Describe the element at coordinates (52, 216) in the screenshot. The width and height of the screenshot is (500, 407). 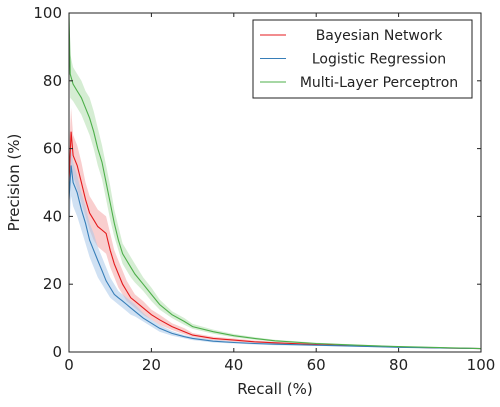
I see `y-tick-label: 40` at that location.